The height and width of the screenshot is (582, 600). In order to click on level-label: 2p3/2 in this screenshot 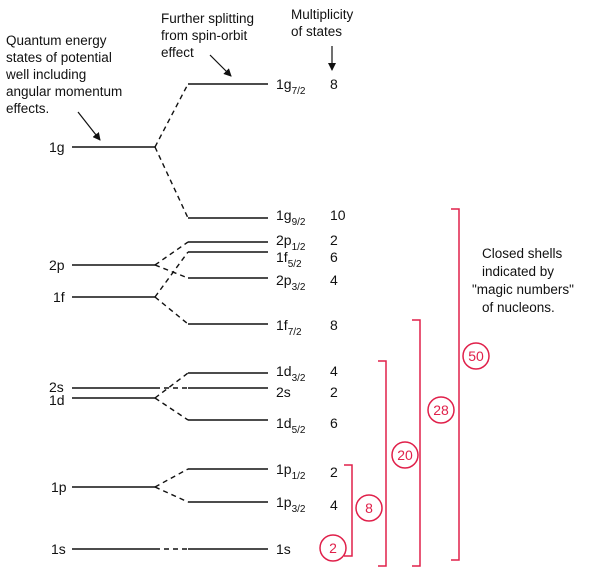, I will do `click(291, 282)`.